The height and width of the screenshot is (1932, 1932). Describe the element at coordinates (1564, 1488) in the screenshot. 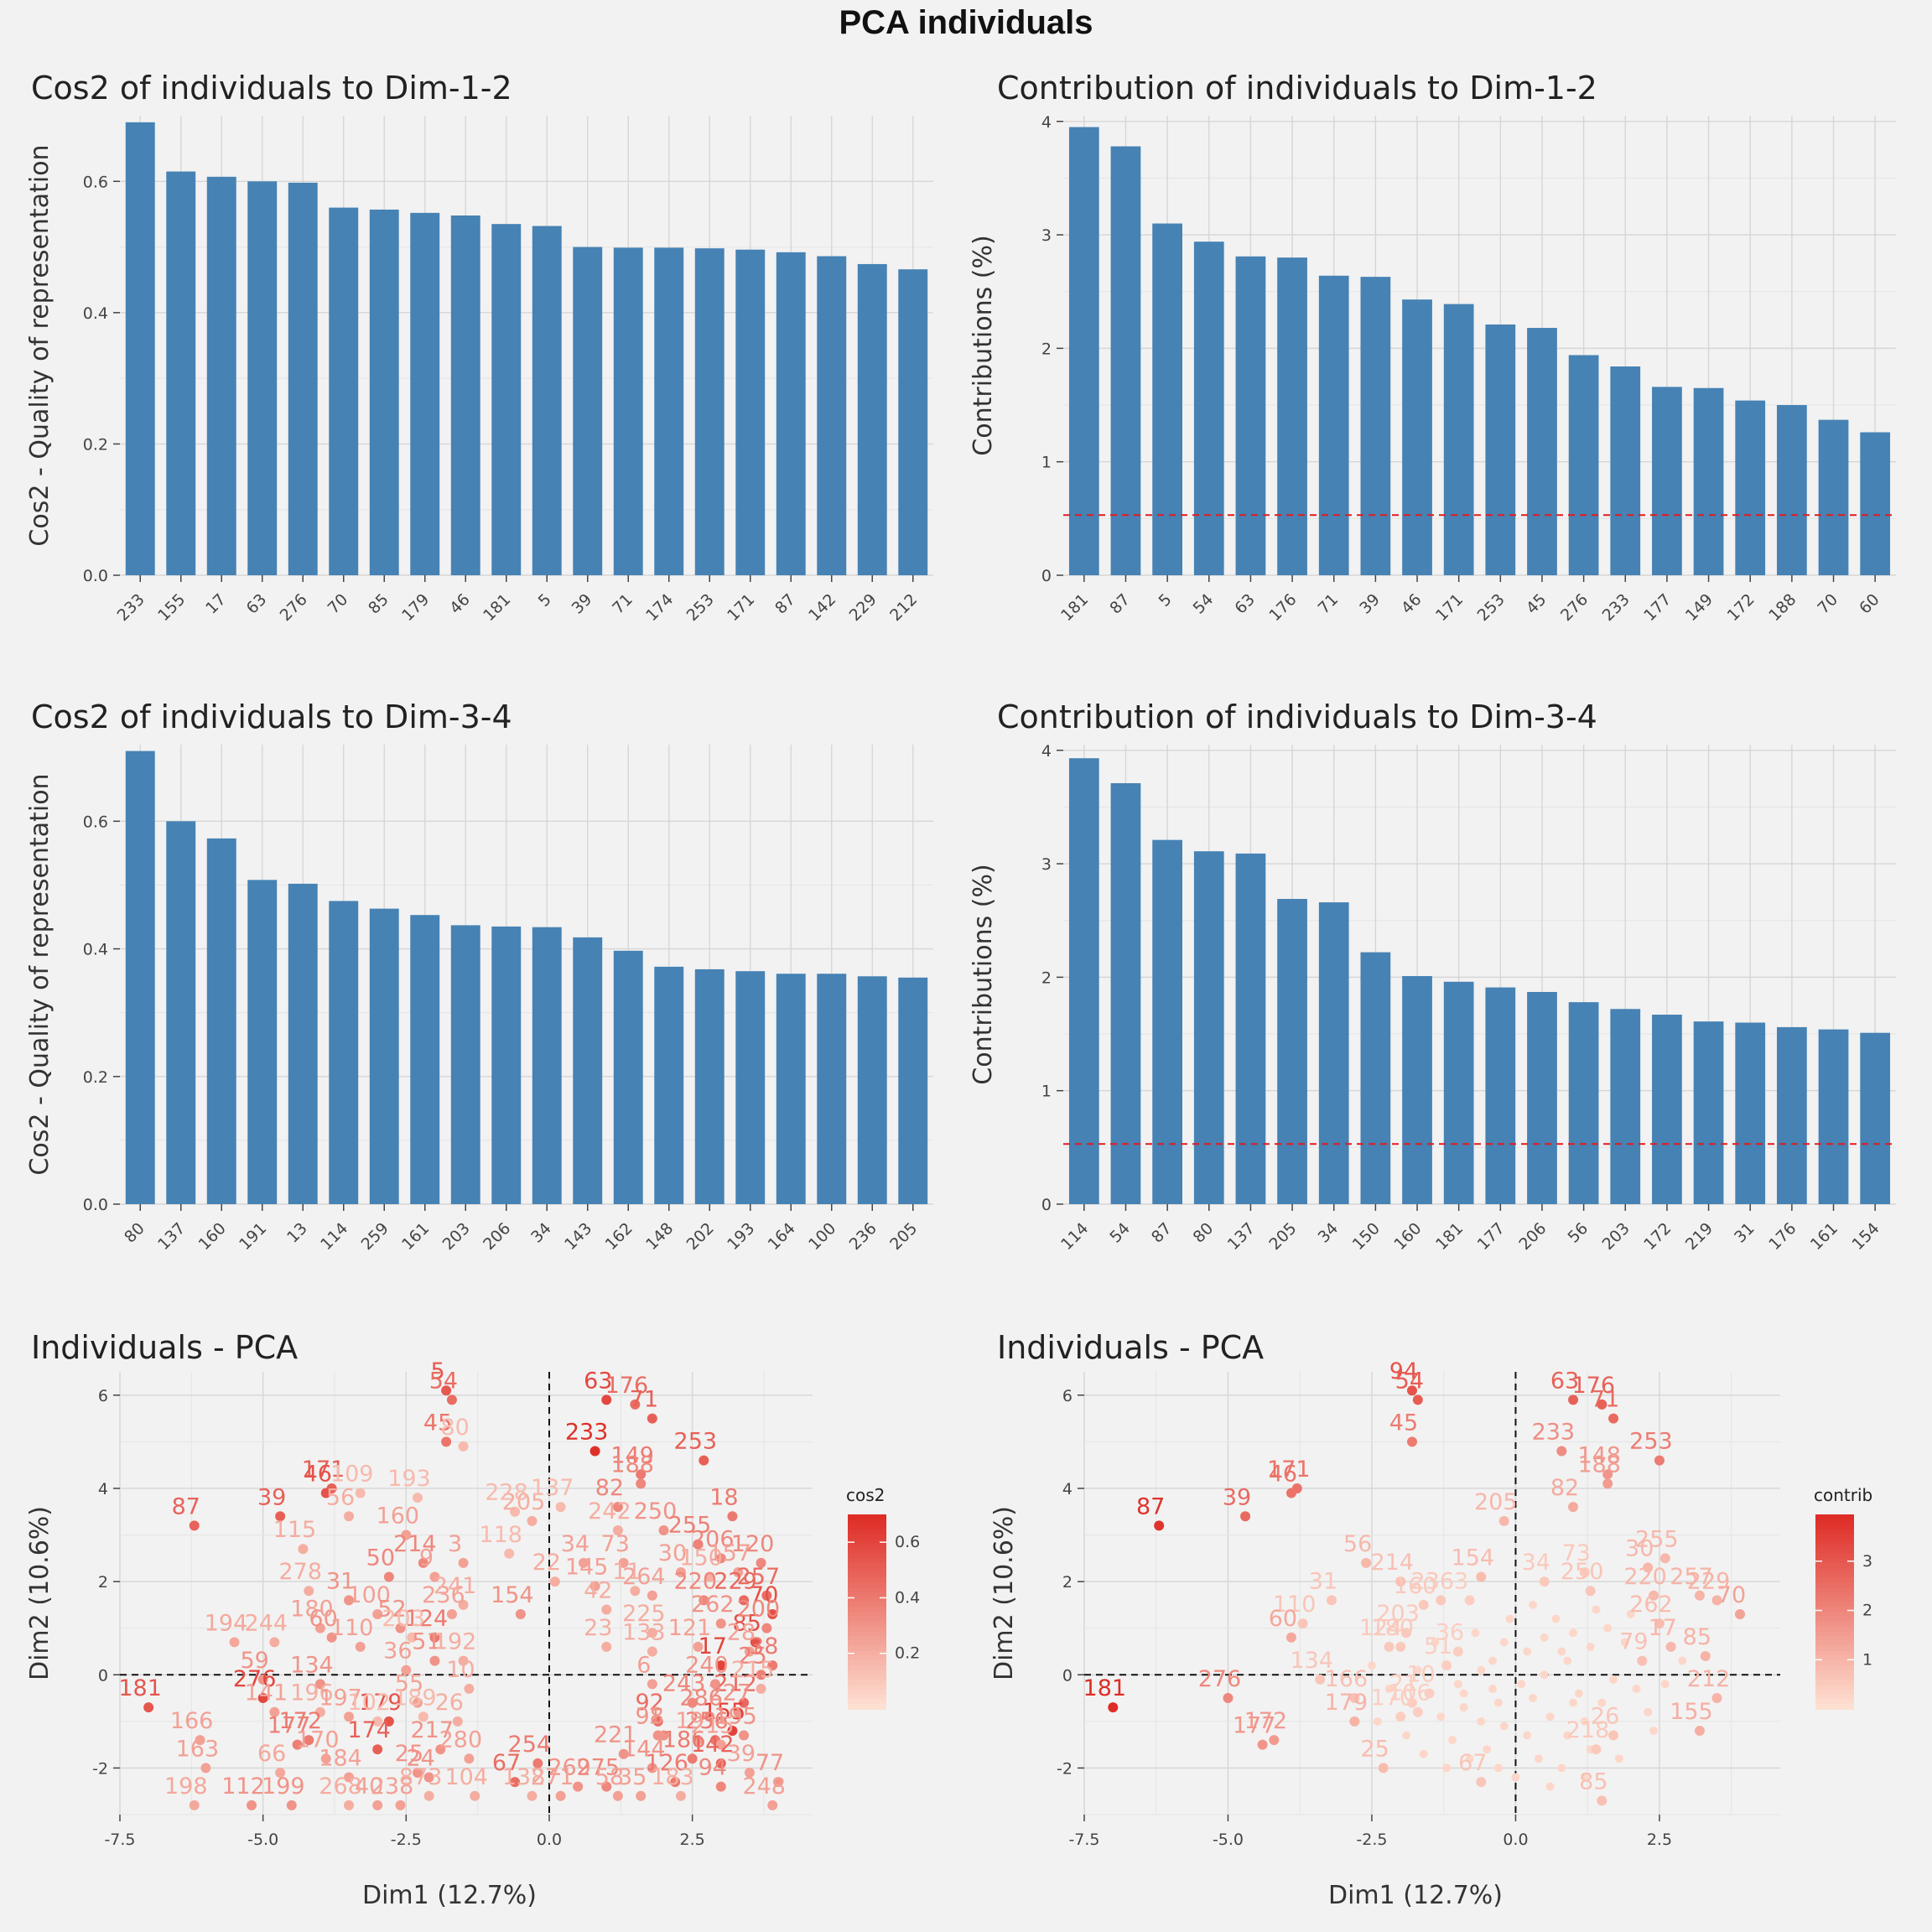

I see `point-label-82: 82` at that location.